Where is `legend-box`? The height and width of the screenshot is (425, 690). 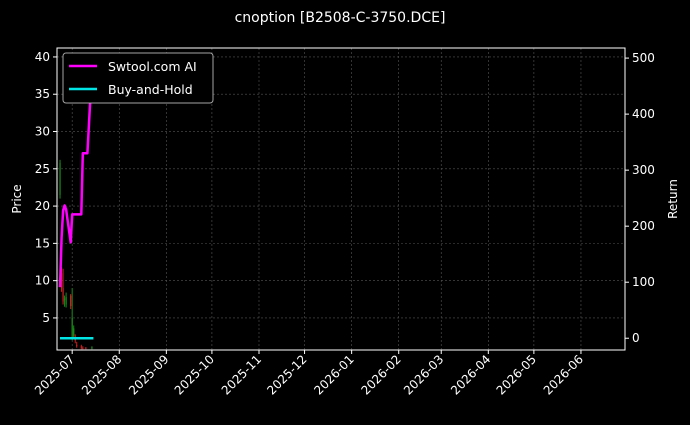
legend-box is located at coordinates (138, 78).